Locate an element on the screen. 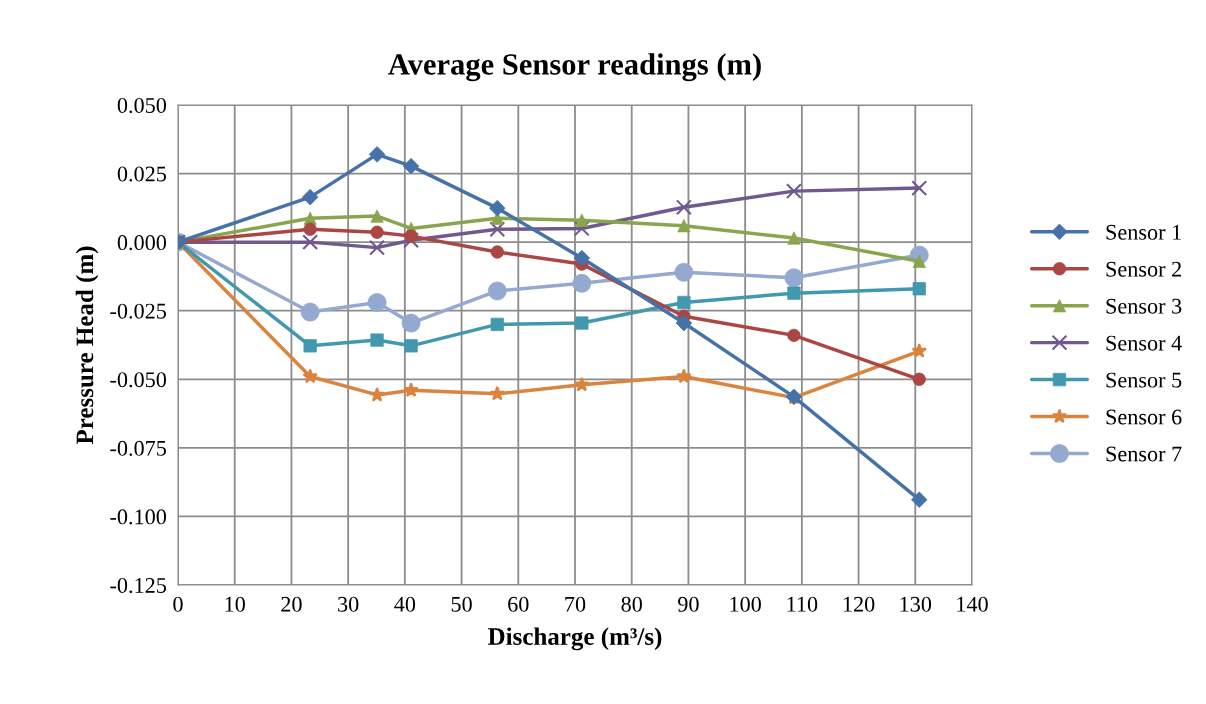 The image size is (1206, 704). y-tick-label: 0.050 is located at coordinates (142, 105).